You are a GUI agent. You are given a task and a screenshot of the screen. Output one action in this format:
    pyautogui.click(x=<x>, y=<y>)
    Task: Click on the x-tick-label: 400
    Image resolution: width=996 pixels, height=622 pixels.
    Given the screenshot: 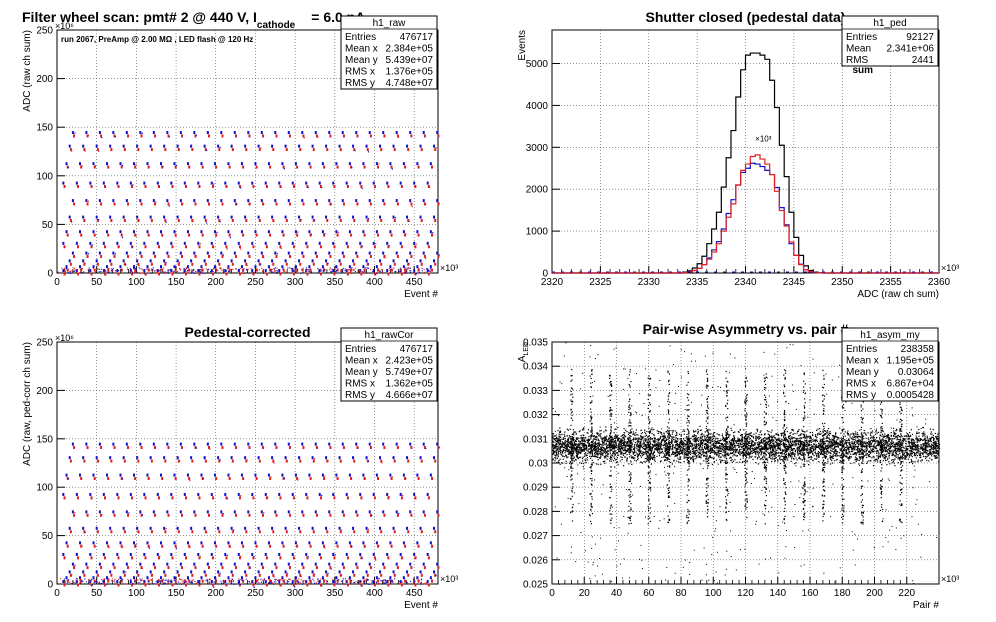 What is the action you would take?
    pyautogui.click(x=374, y=282)
    